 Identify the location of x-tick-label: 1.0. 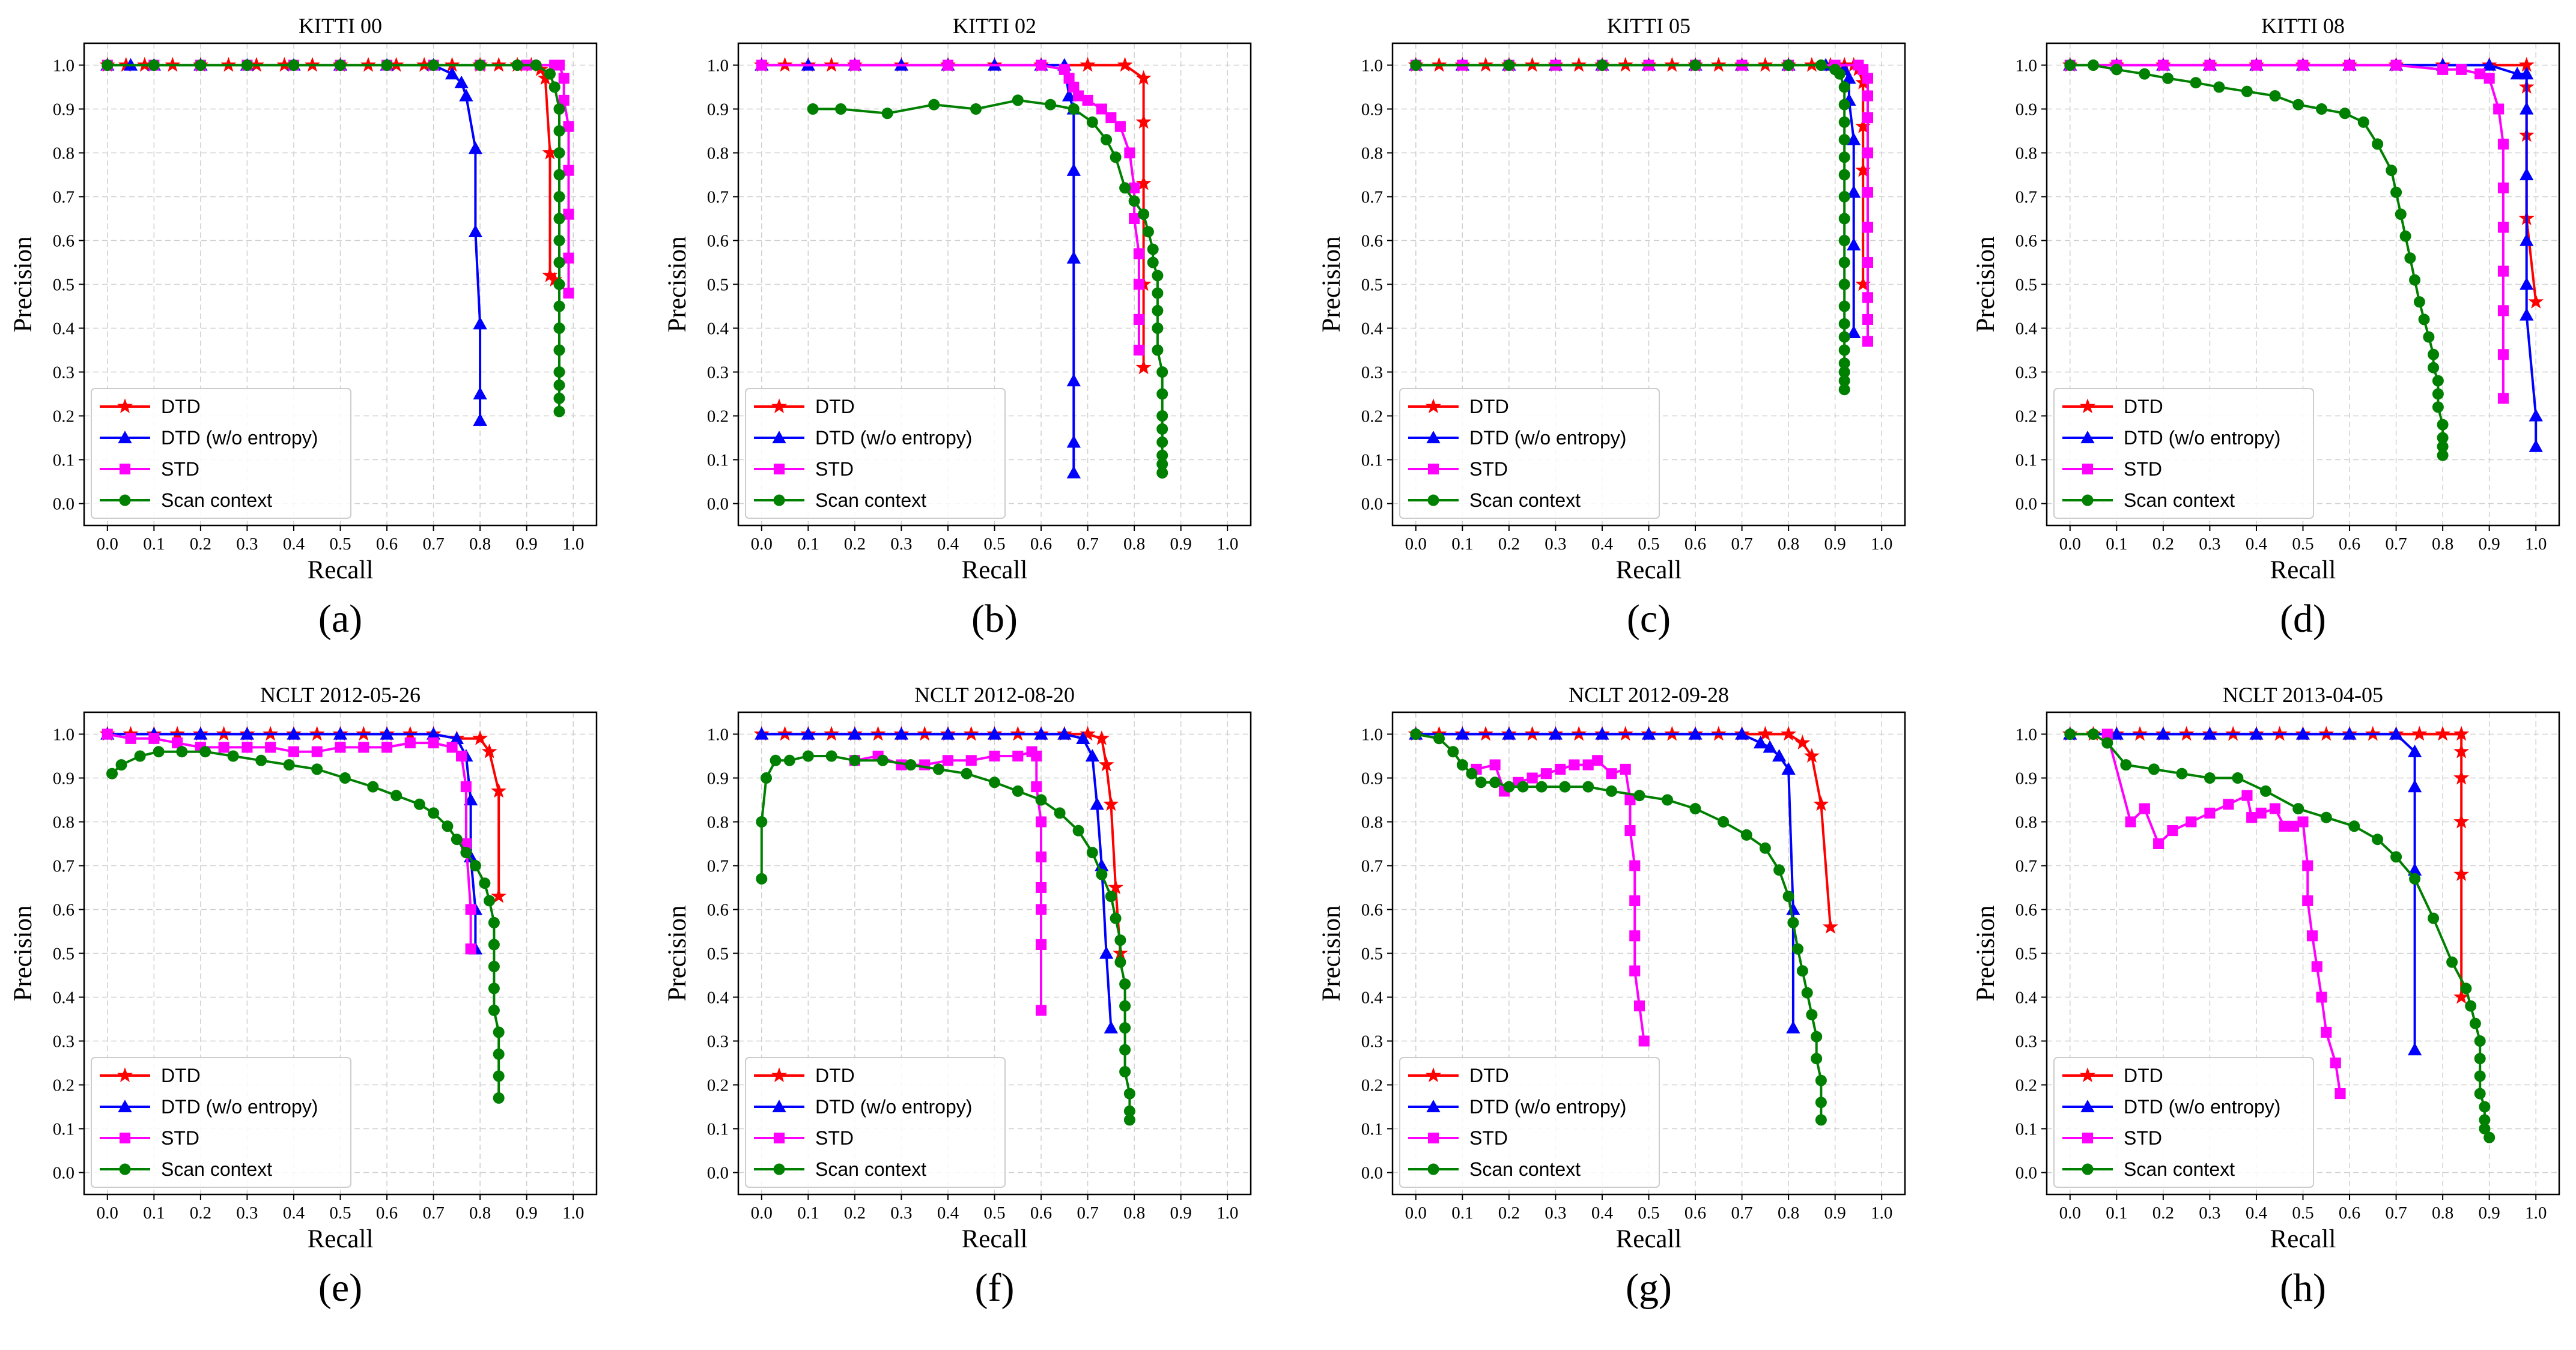
(1227, 1213).